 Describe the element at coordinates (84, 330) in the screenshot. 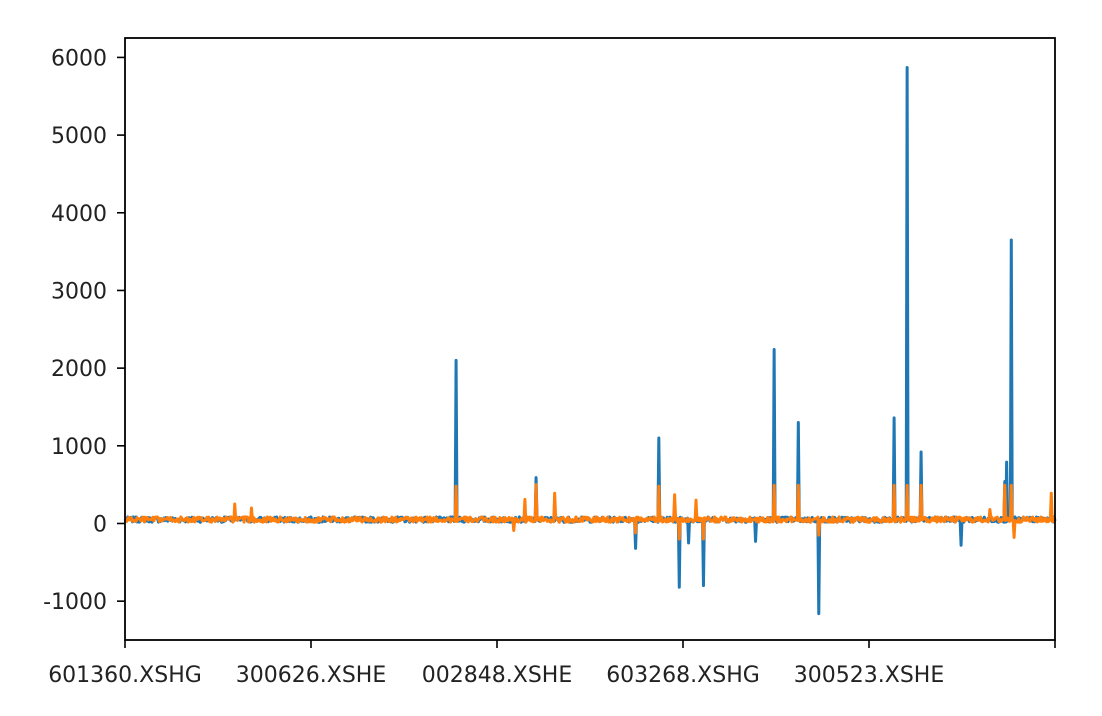

I see `y-axis: -1000 0 1000 2000 3000 4000 5000 6000` at that location.